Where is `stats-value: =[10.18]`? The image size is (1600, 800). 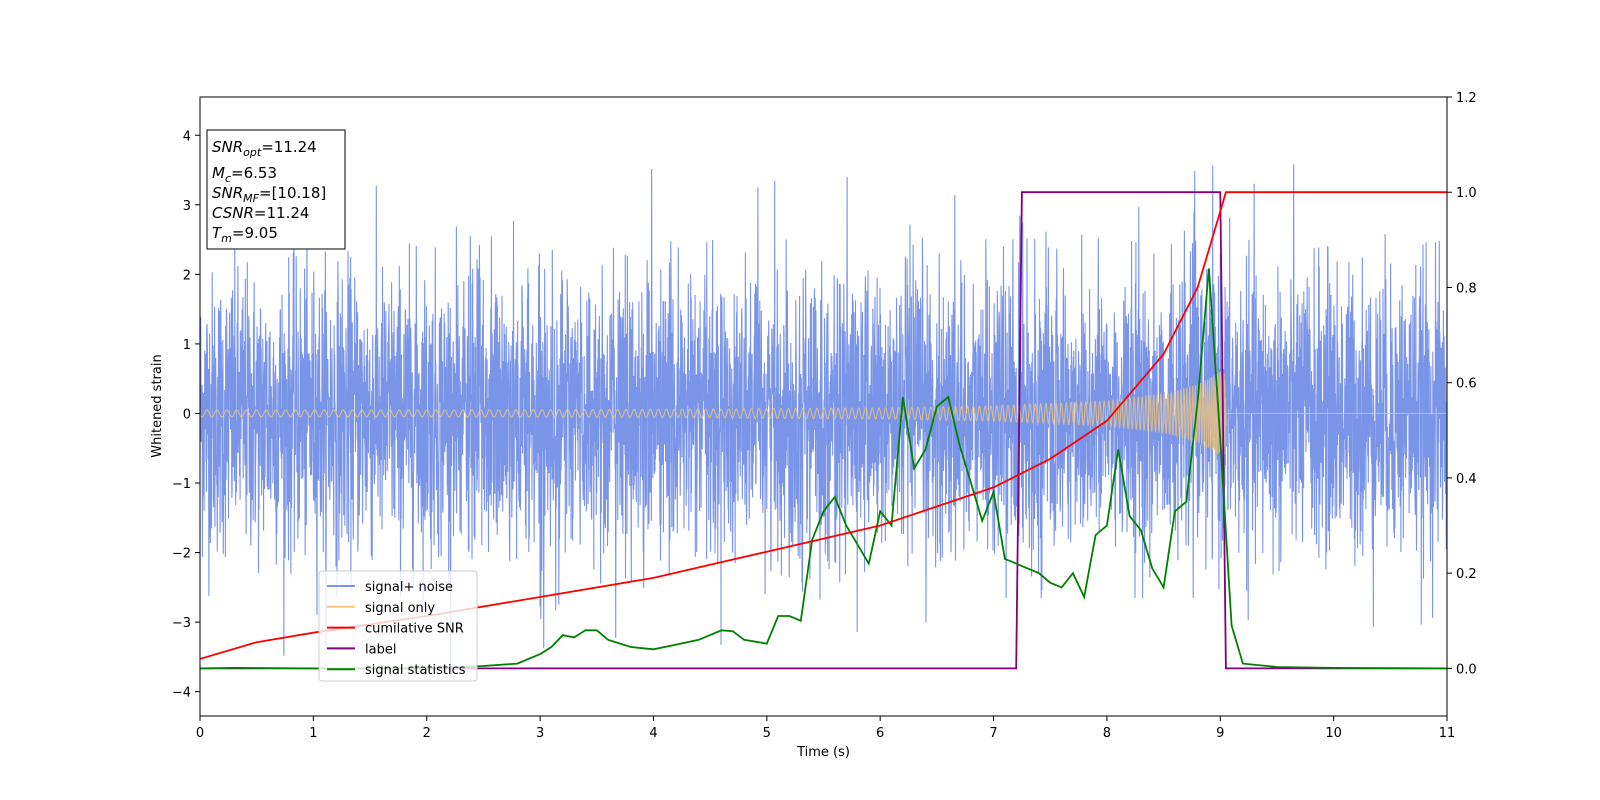 stats-value: =[10.18] is located at coordinates (292, 193).